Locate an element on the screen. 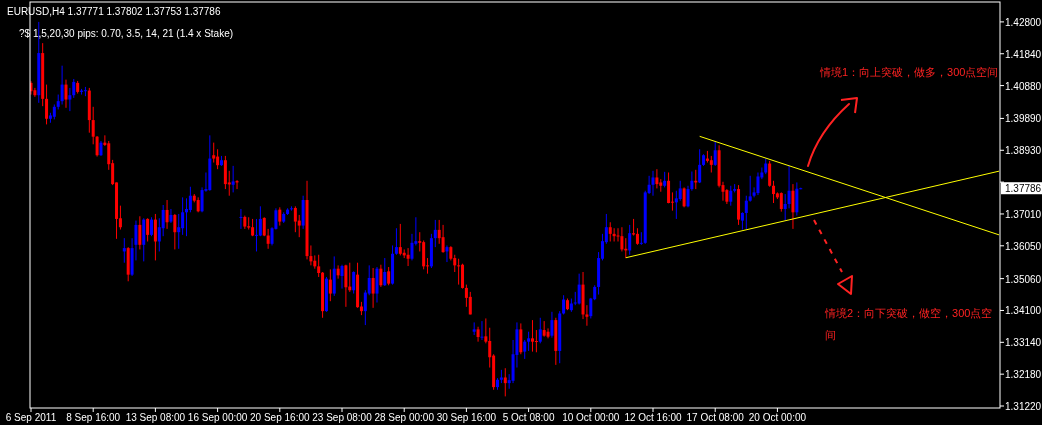  y-tick-label: 1.41840 is located at coordinates (1023, 54).